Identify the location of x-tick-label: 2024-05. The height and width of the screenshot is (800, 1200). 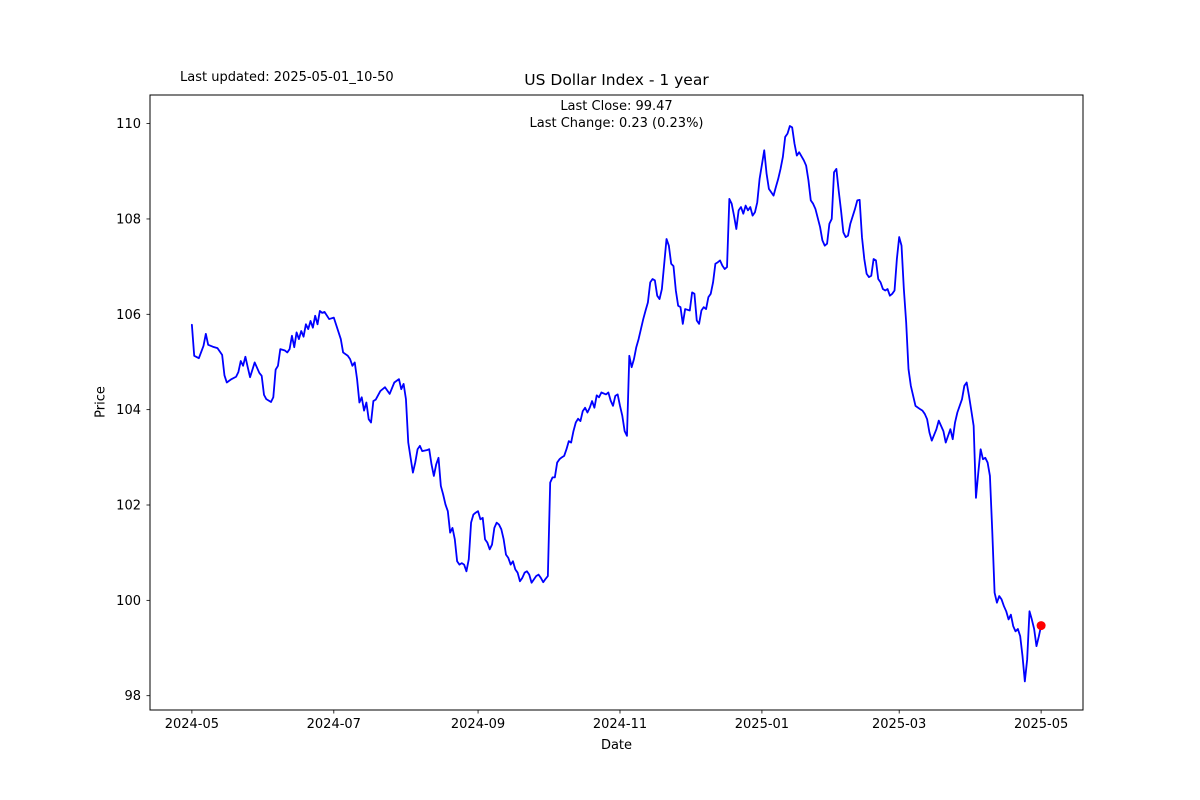
(192, 724).